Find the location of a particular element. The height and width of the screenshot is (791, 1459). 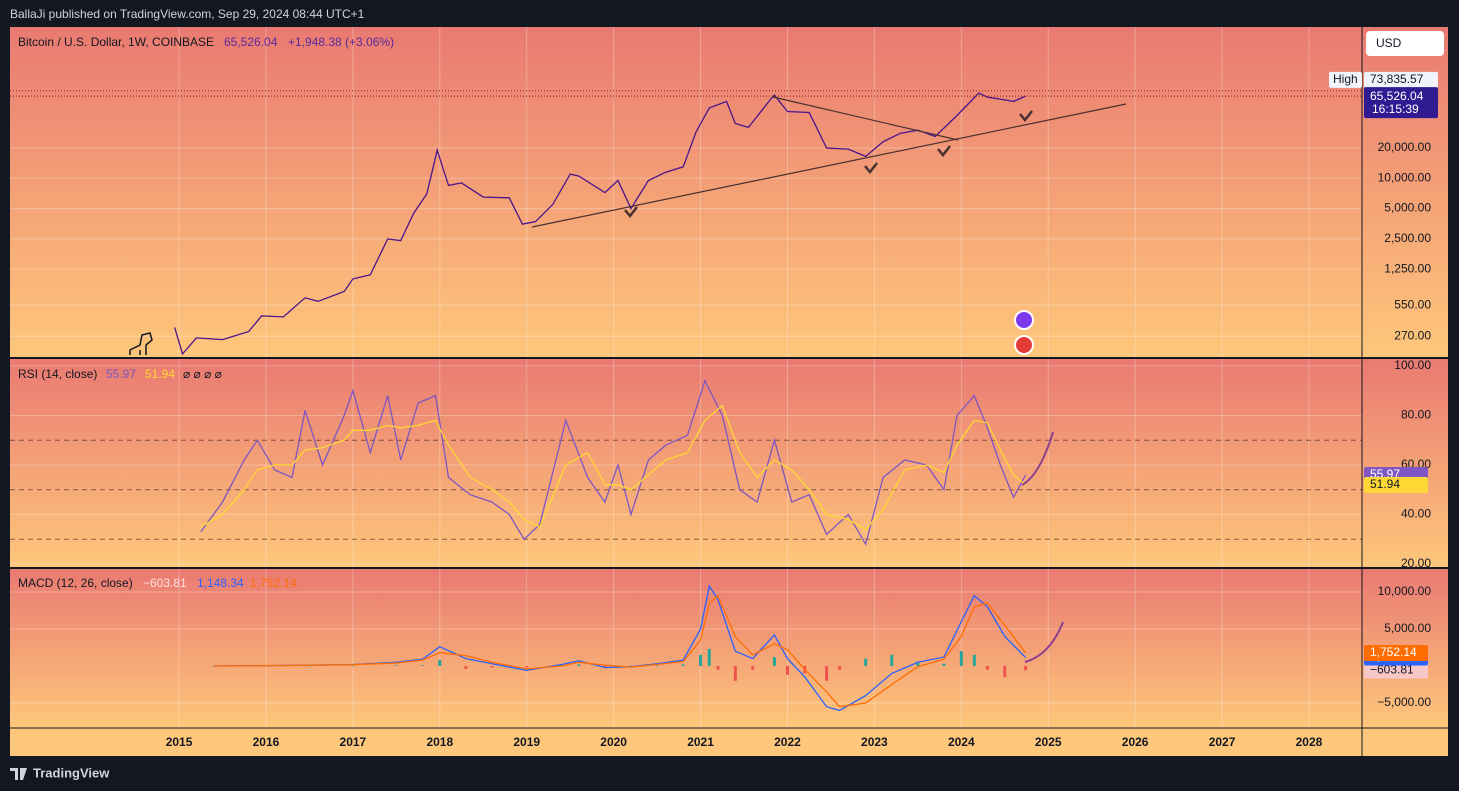

price-title: Bitcoin / U.S. Dollar, 1W, COINBASE is located at coordinates (116, 42).